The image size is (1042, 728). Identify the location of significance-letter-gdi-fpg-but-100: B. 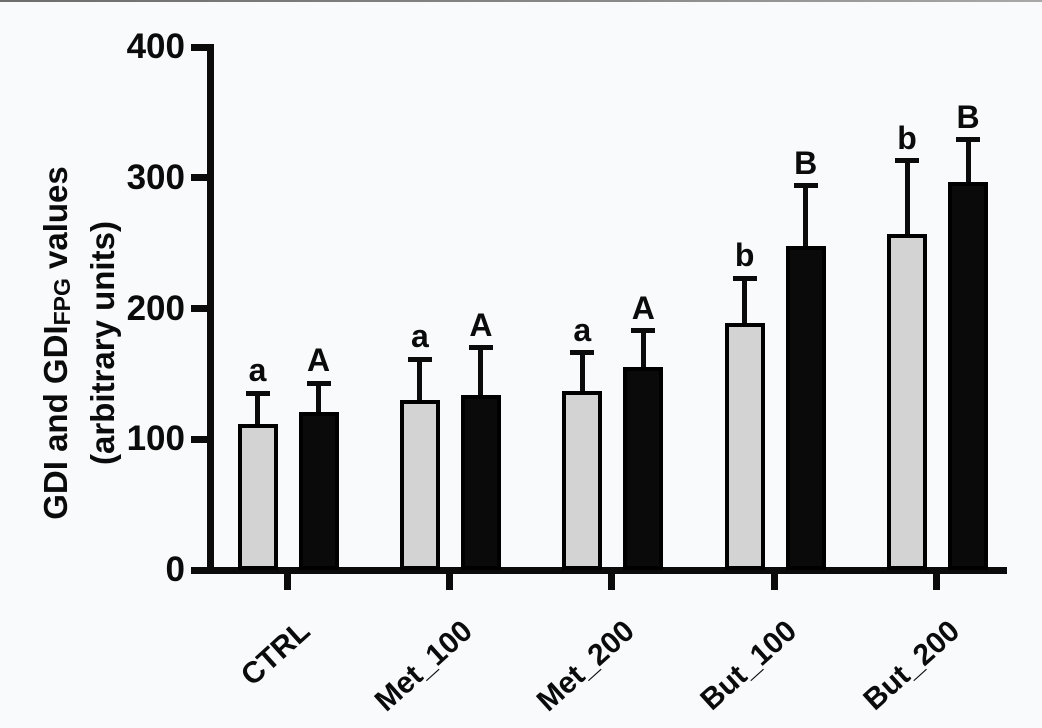
(806, 162).